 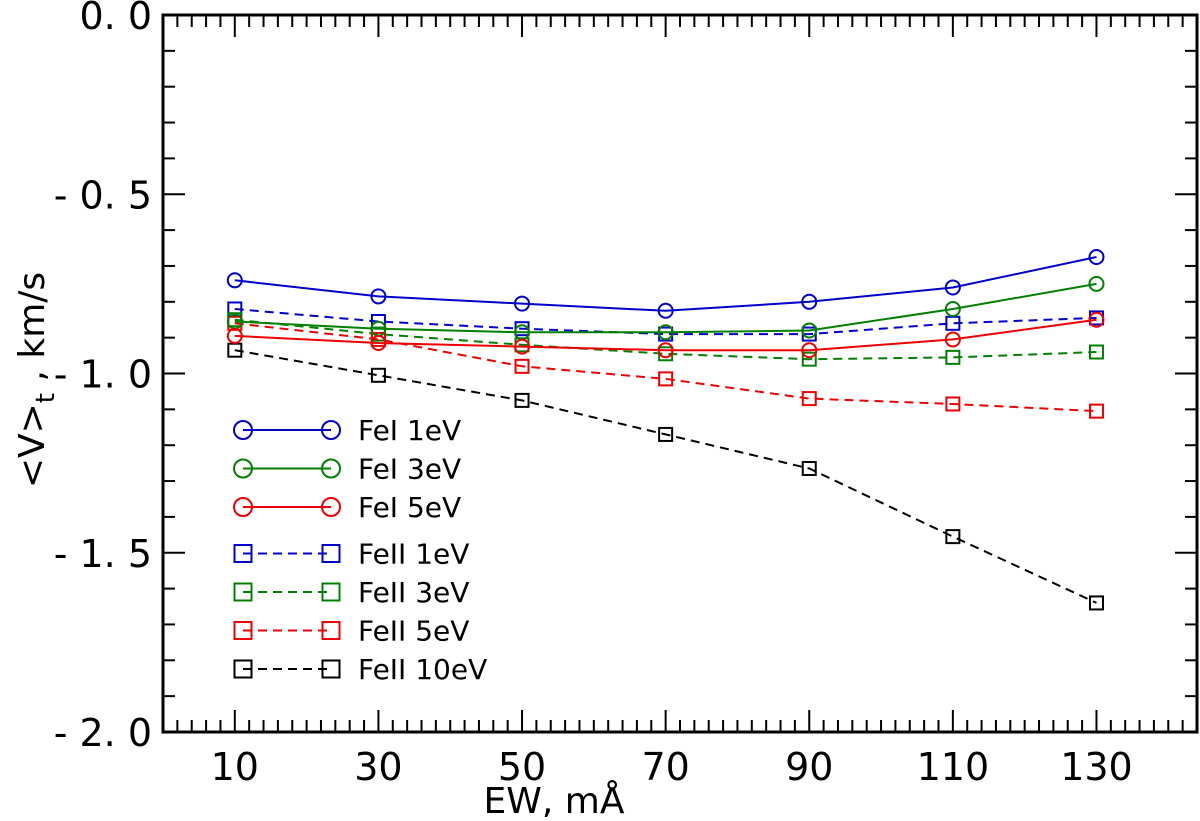 What do you see at coordinates (409, 507) in the screenshot?
I see `legend-label: FeI 5eV` at bounding box center [409, 507].